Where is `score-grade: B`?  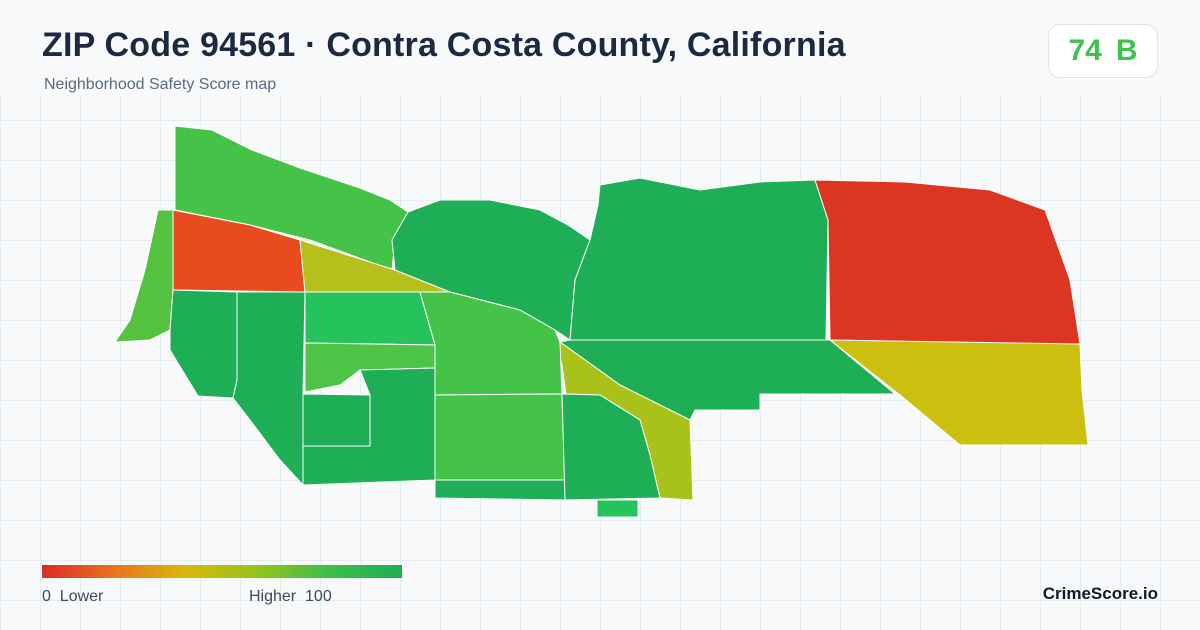 score-grade: B is located at coordinates (1126, 50).